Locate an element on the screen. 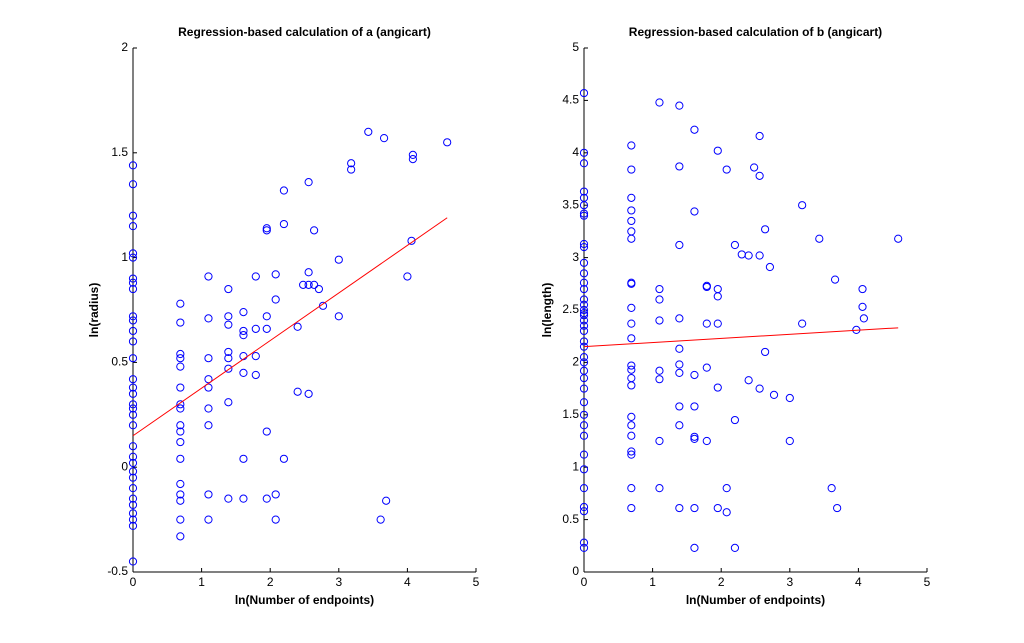 Image resolution: width=1024 pixels, height=643 pixels. x-tick-label: 5 is located at coordinates (927, 582).